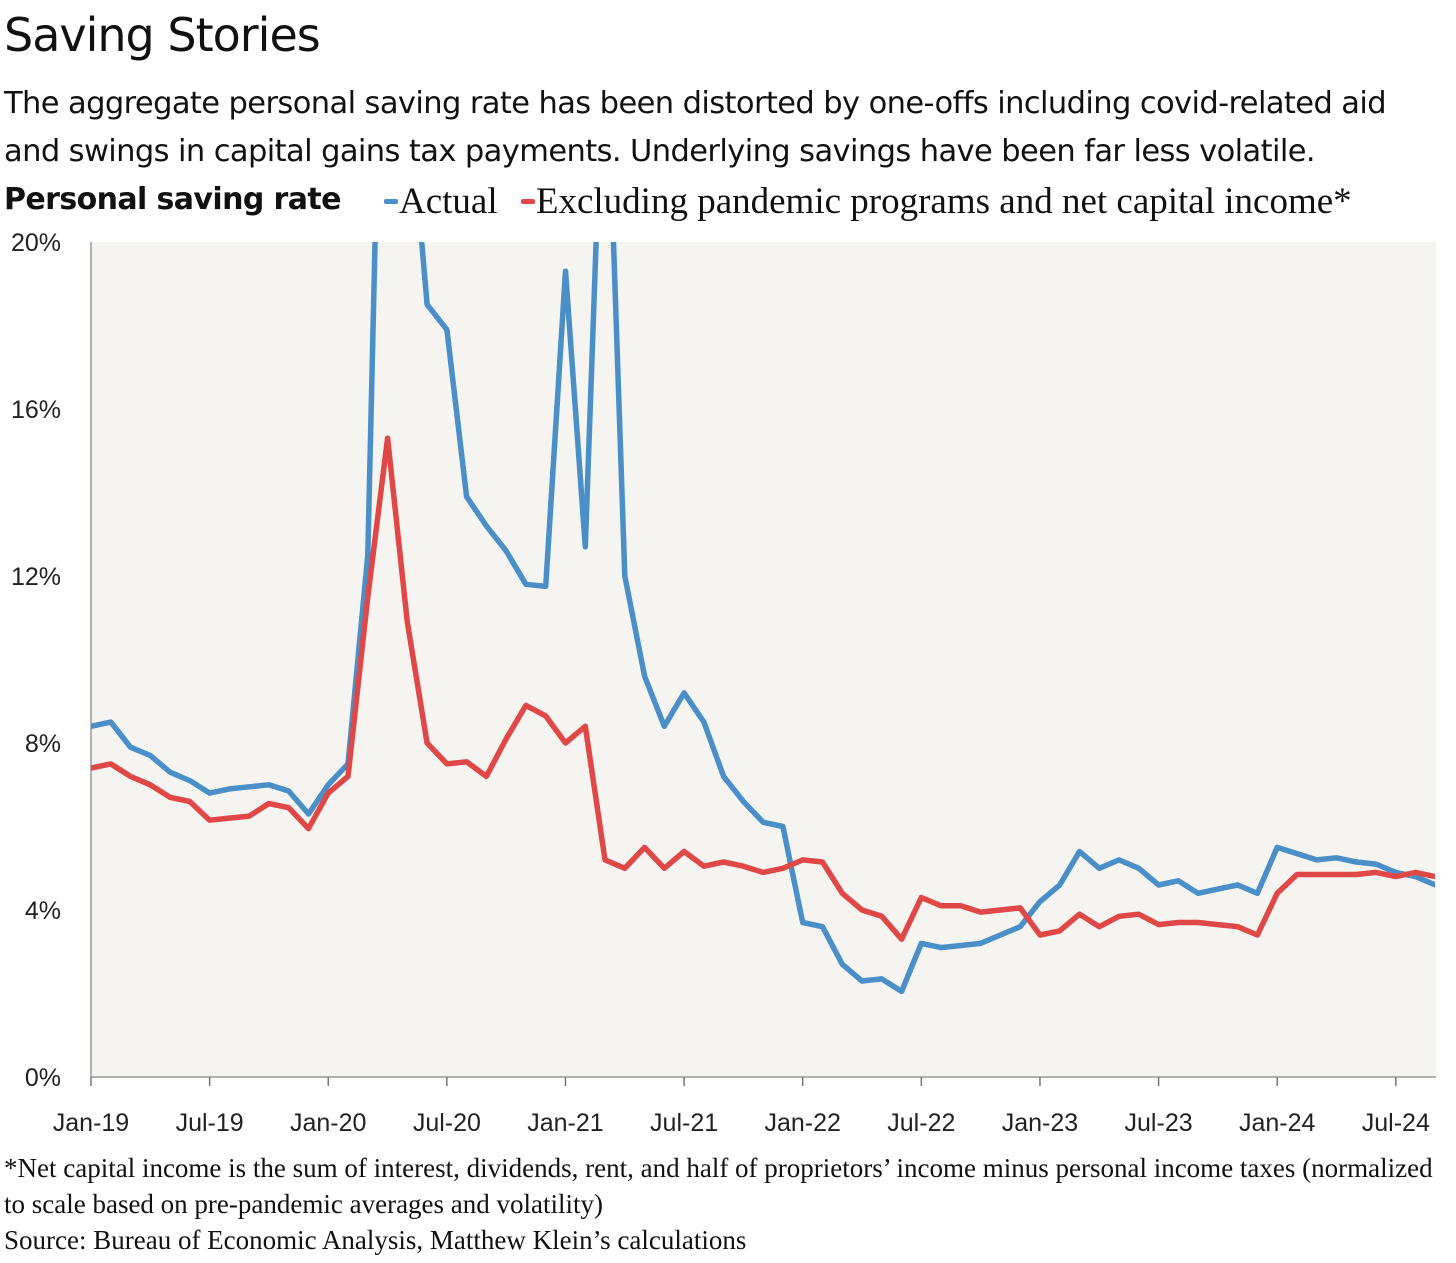  Describe the element at coordinates (1277, 1123) in the screenshot. I see `x-tick-label: Jan-24` at that location.